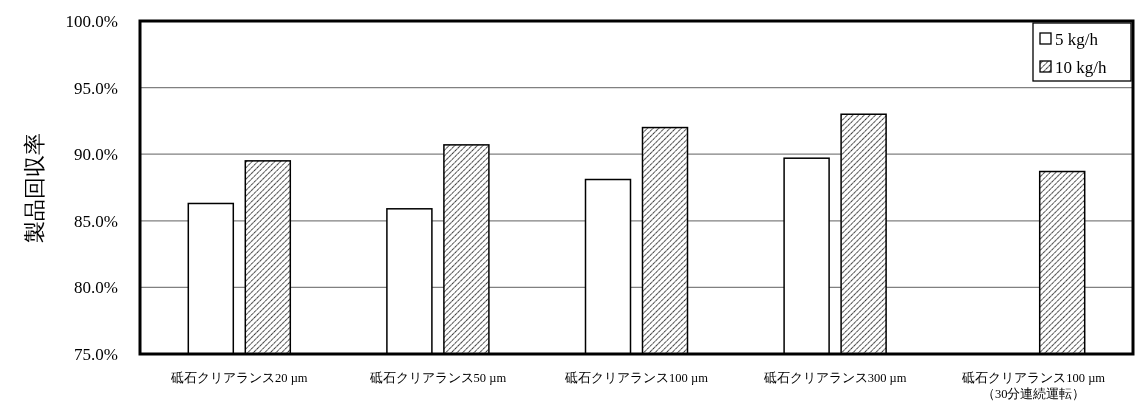 The width and height of the screenshot is (1136, 406). I want to click on y-tick-label: 75.0%, so click(96, 354).